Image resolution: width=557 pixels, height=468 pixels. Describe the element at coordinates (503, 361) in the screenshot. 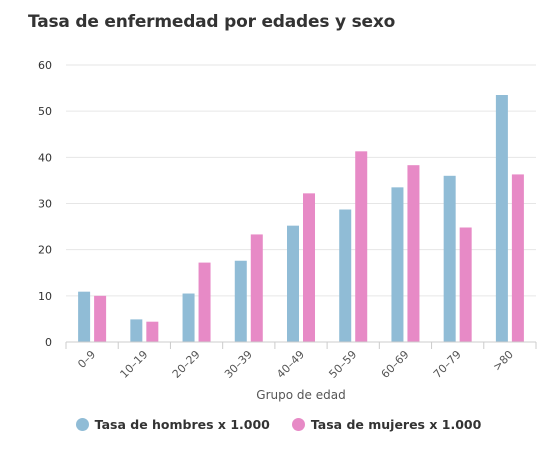

I see `x-tick-label: >80` at that location.